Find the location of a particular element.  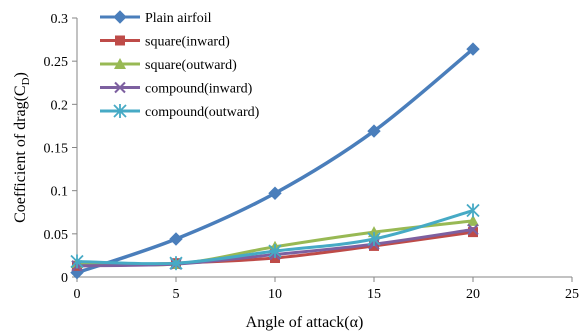

legend-item: compound(inward) is located at coordinates (176, 89).